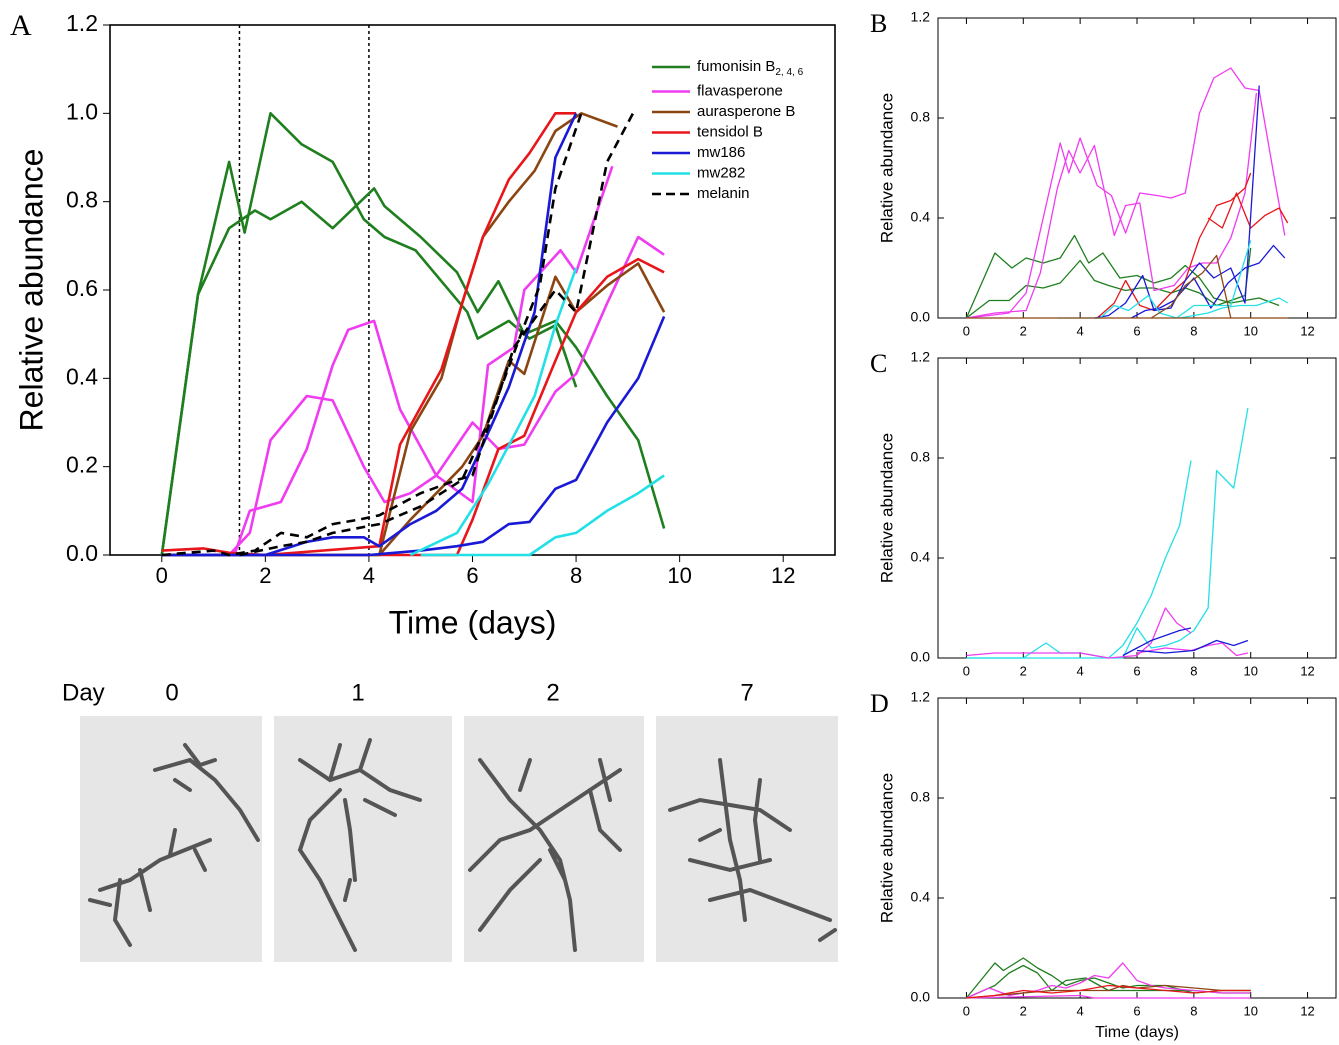  I want to click on day-value: 7, so click(746, 692).